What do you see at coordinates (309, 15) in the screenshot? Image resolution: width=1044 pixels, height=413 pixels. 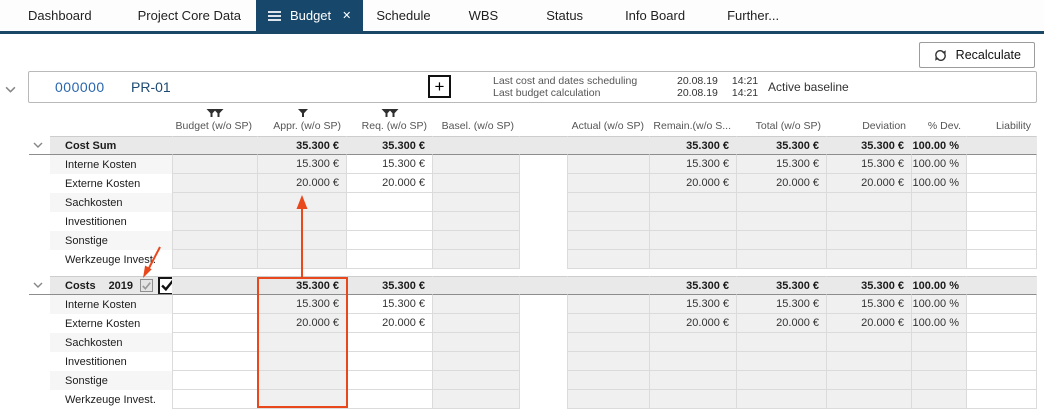 I see `tab-budget: Budget ✕` at bounding box center [309, 15].